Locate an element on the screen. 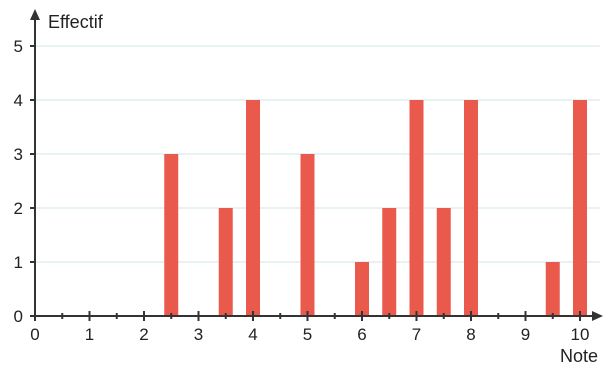 Image resolution: width=605 pixels, height=367 pixels. x-axis-label: Note is located at coordinates (579, 356).